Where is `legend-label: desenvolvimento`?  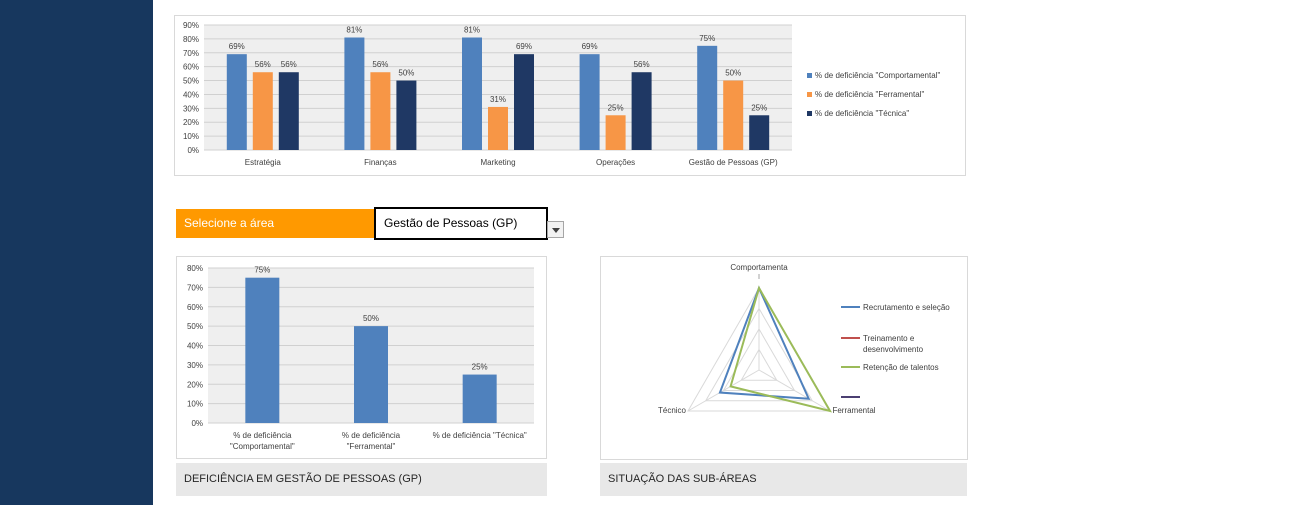
legend-label: desenvolvimento is located at coordinates (893, 349).